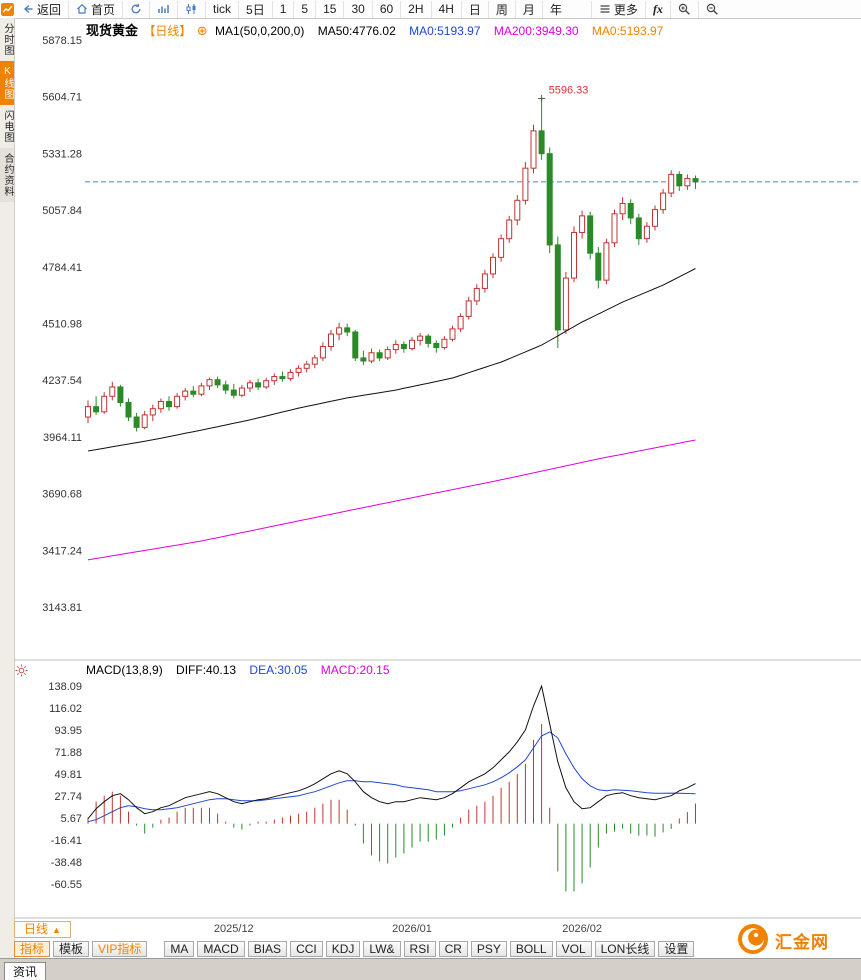 The width and height of the screenshot is (861, 980). Describe the element at coordinates (71, 819) in the screenshot. I see `svg-text: 5.67` at that location.